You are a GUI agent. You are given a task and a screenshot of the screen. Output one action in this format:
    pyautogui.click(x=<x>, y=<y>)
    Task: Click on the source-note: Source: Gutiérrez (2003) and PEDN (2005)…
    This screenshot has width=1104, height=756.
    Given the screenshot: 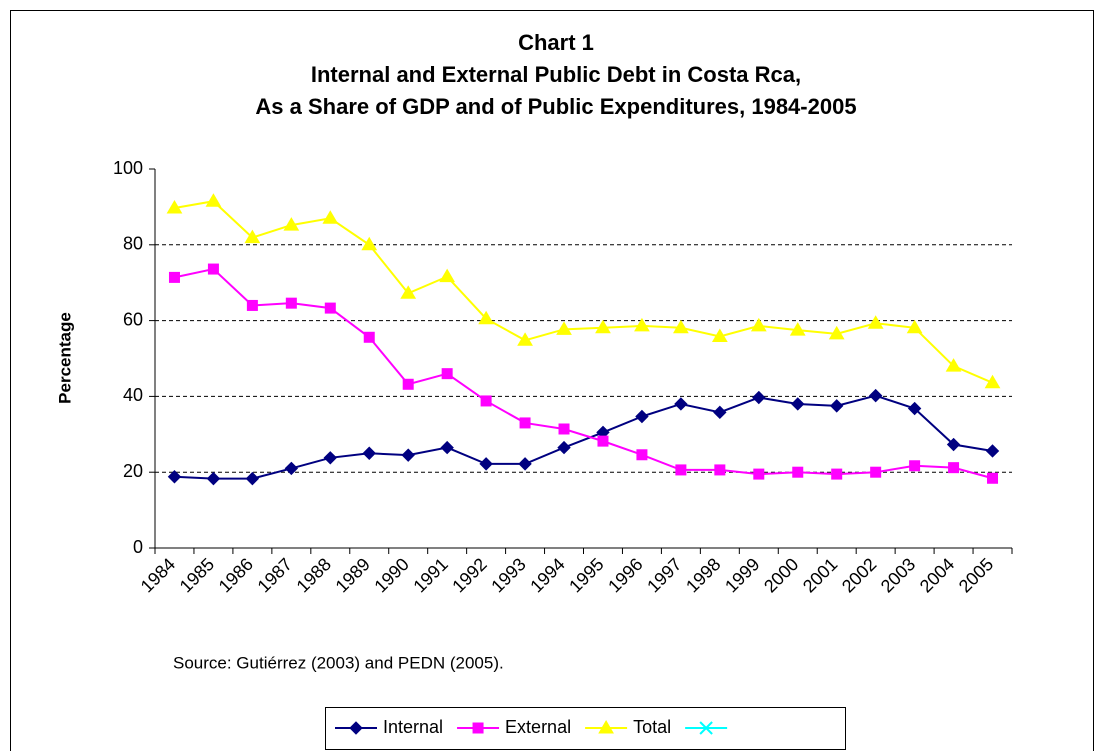 What is the action you would take?
    pyautogui.click(x=338, y=662)
    